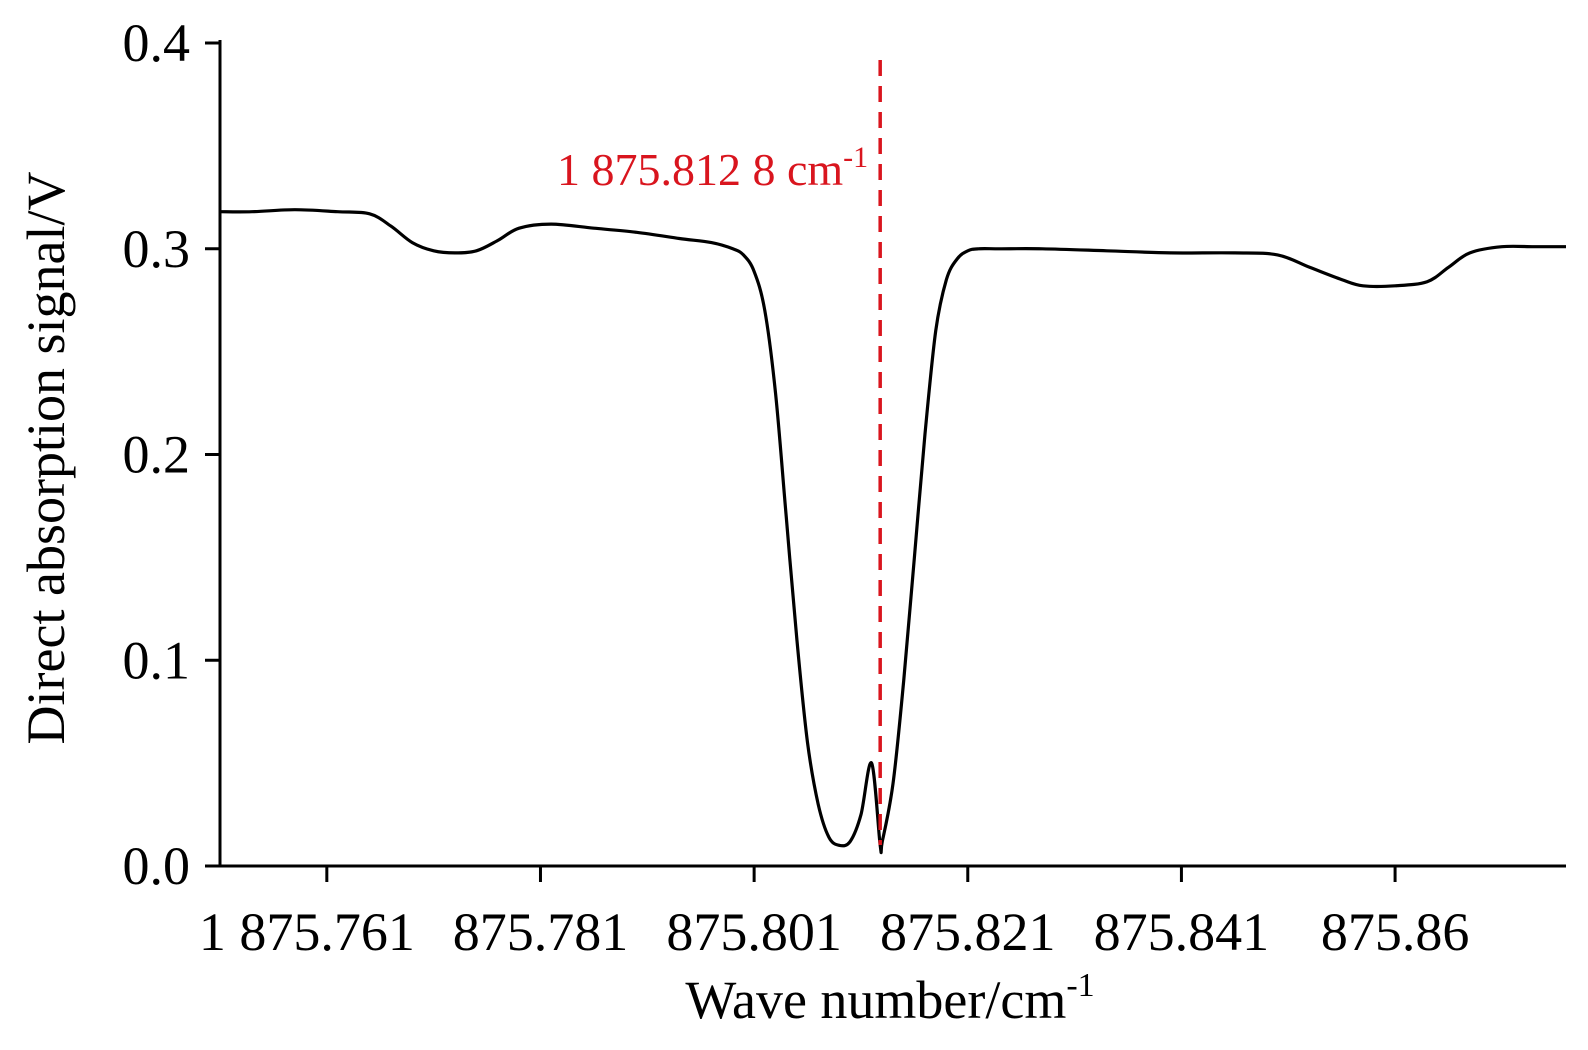  I want to click on peak-marker-label: 1 875.812 8 cm-1, so click(712, 168).